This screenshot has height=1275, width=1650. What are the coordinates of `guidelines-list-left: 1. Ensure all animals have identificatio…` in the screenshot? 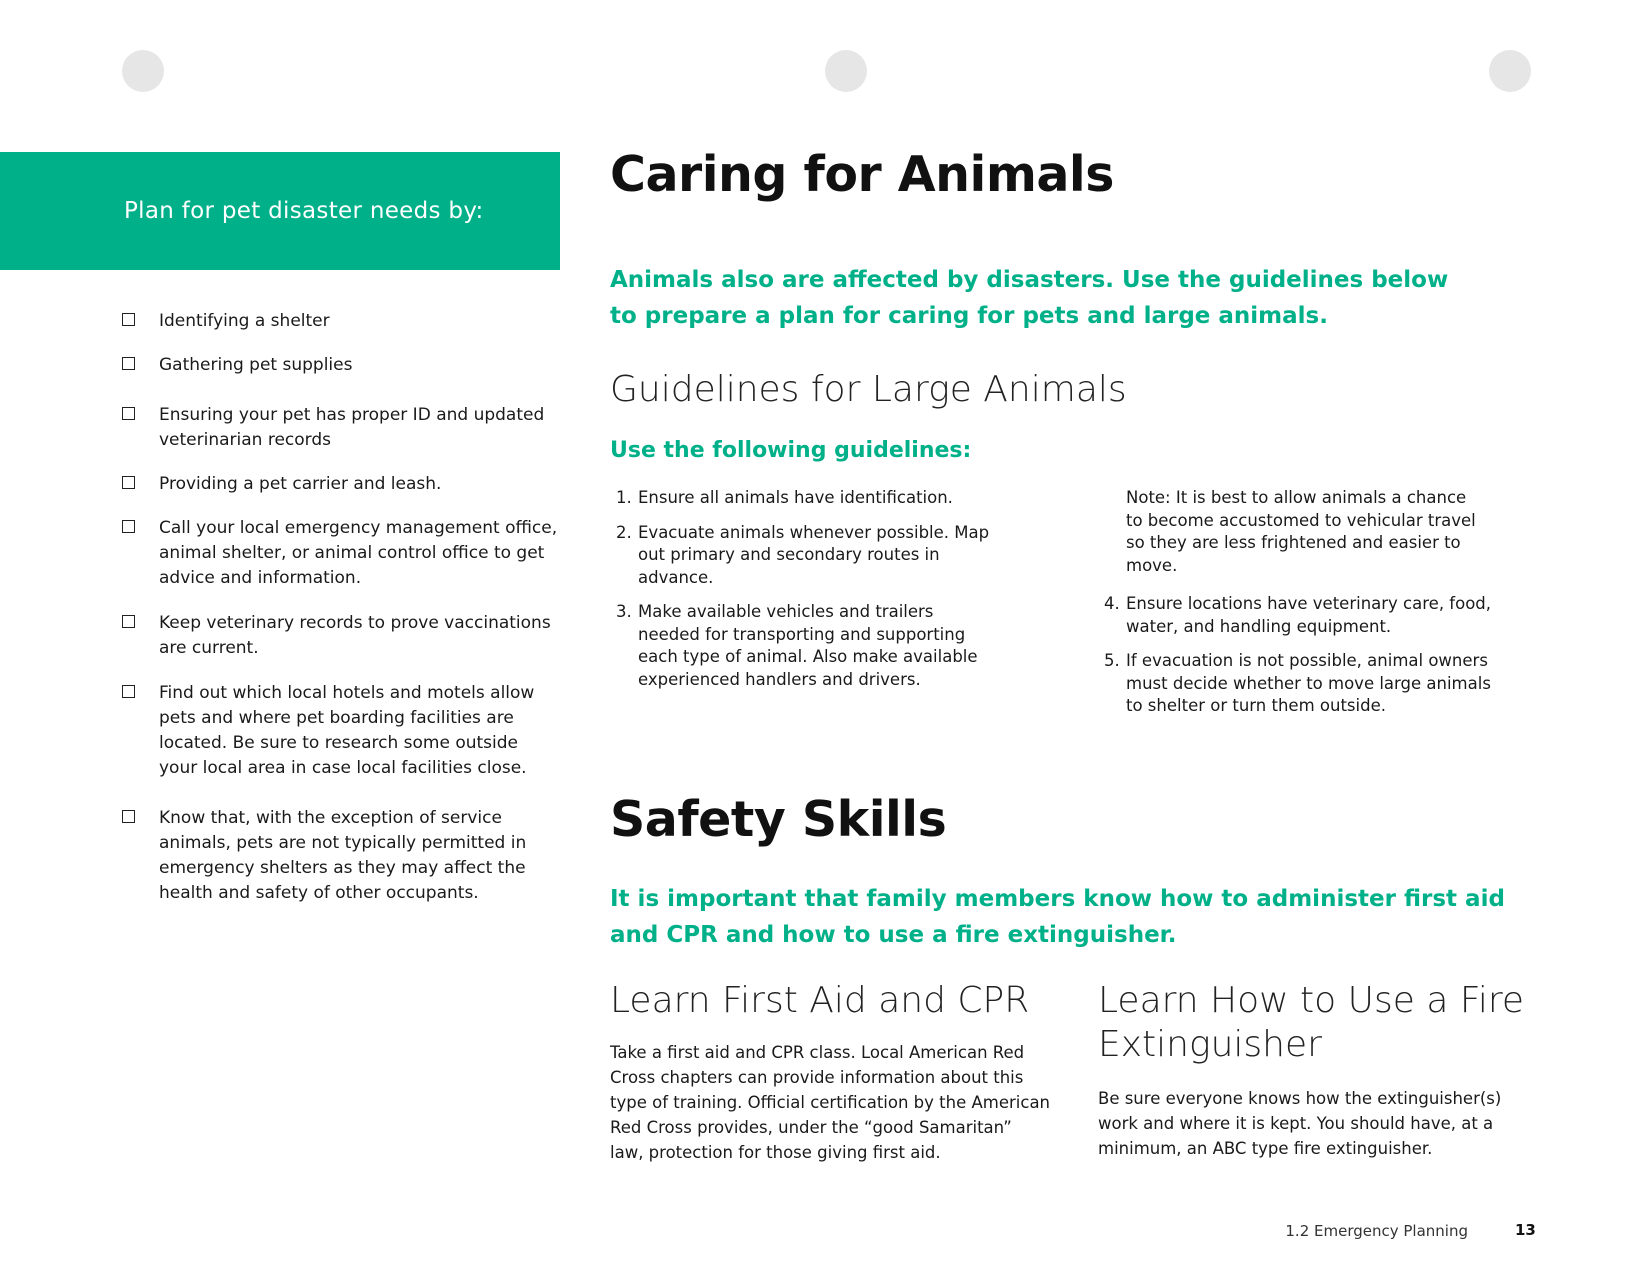 It's located at (800, 595).